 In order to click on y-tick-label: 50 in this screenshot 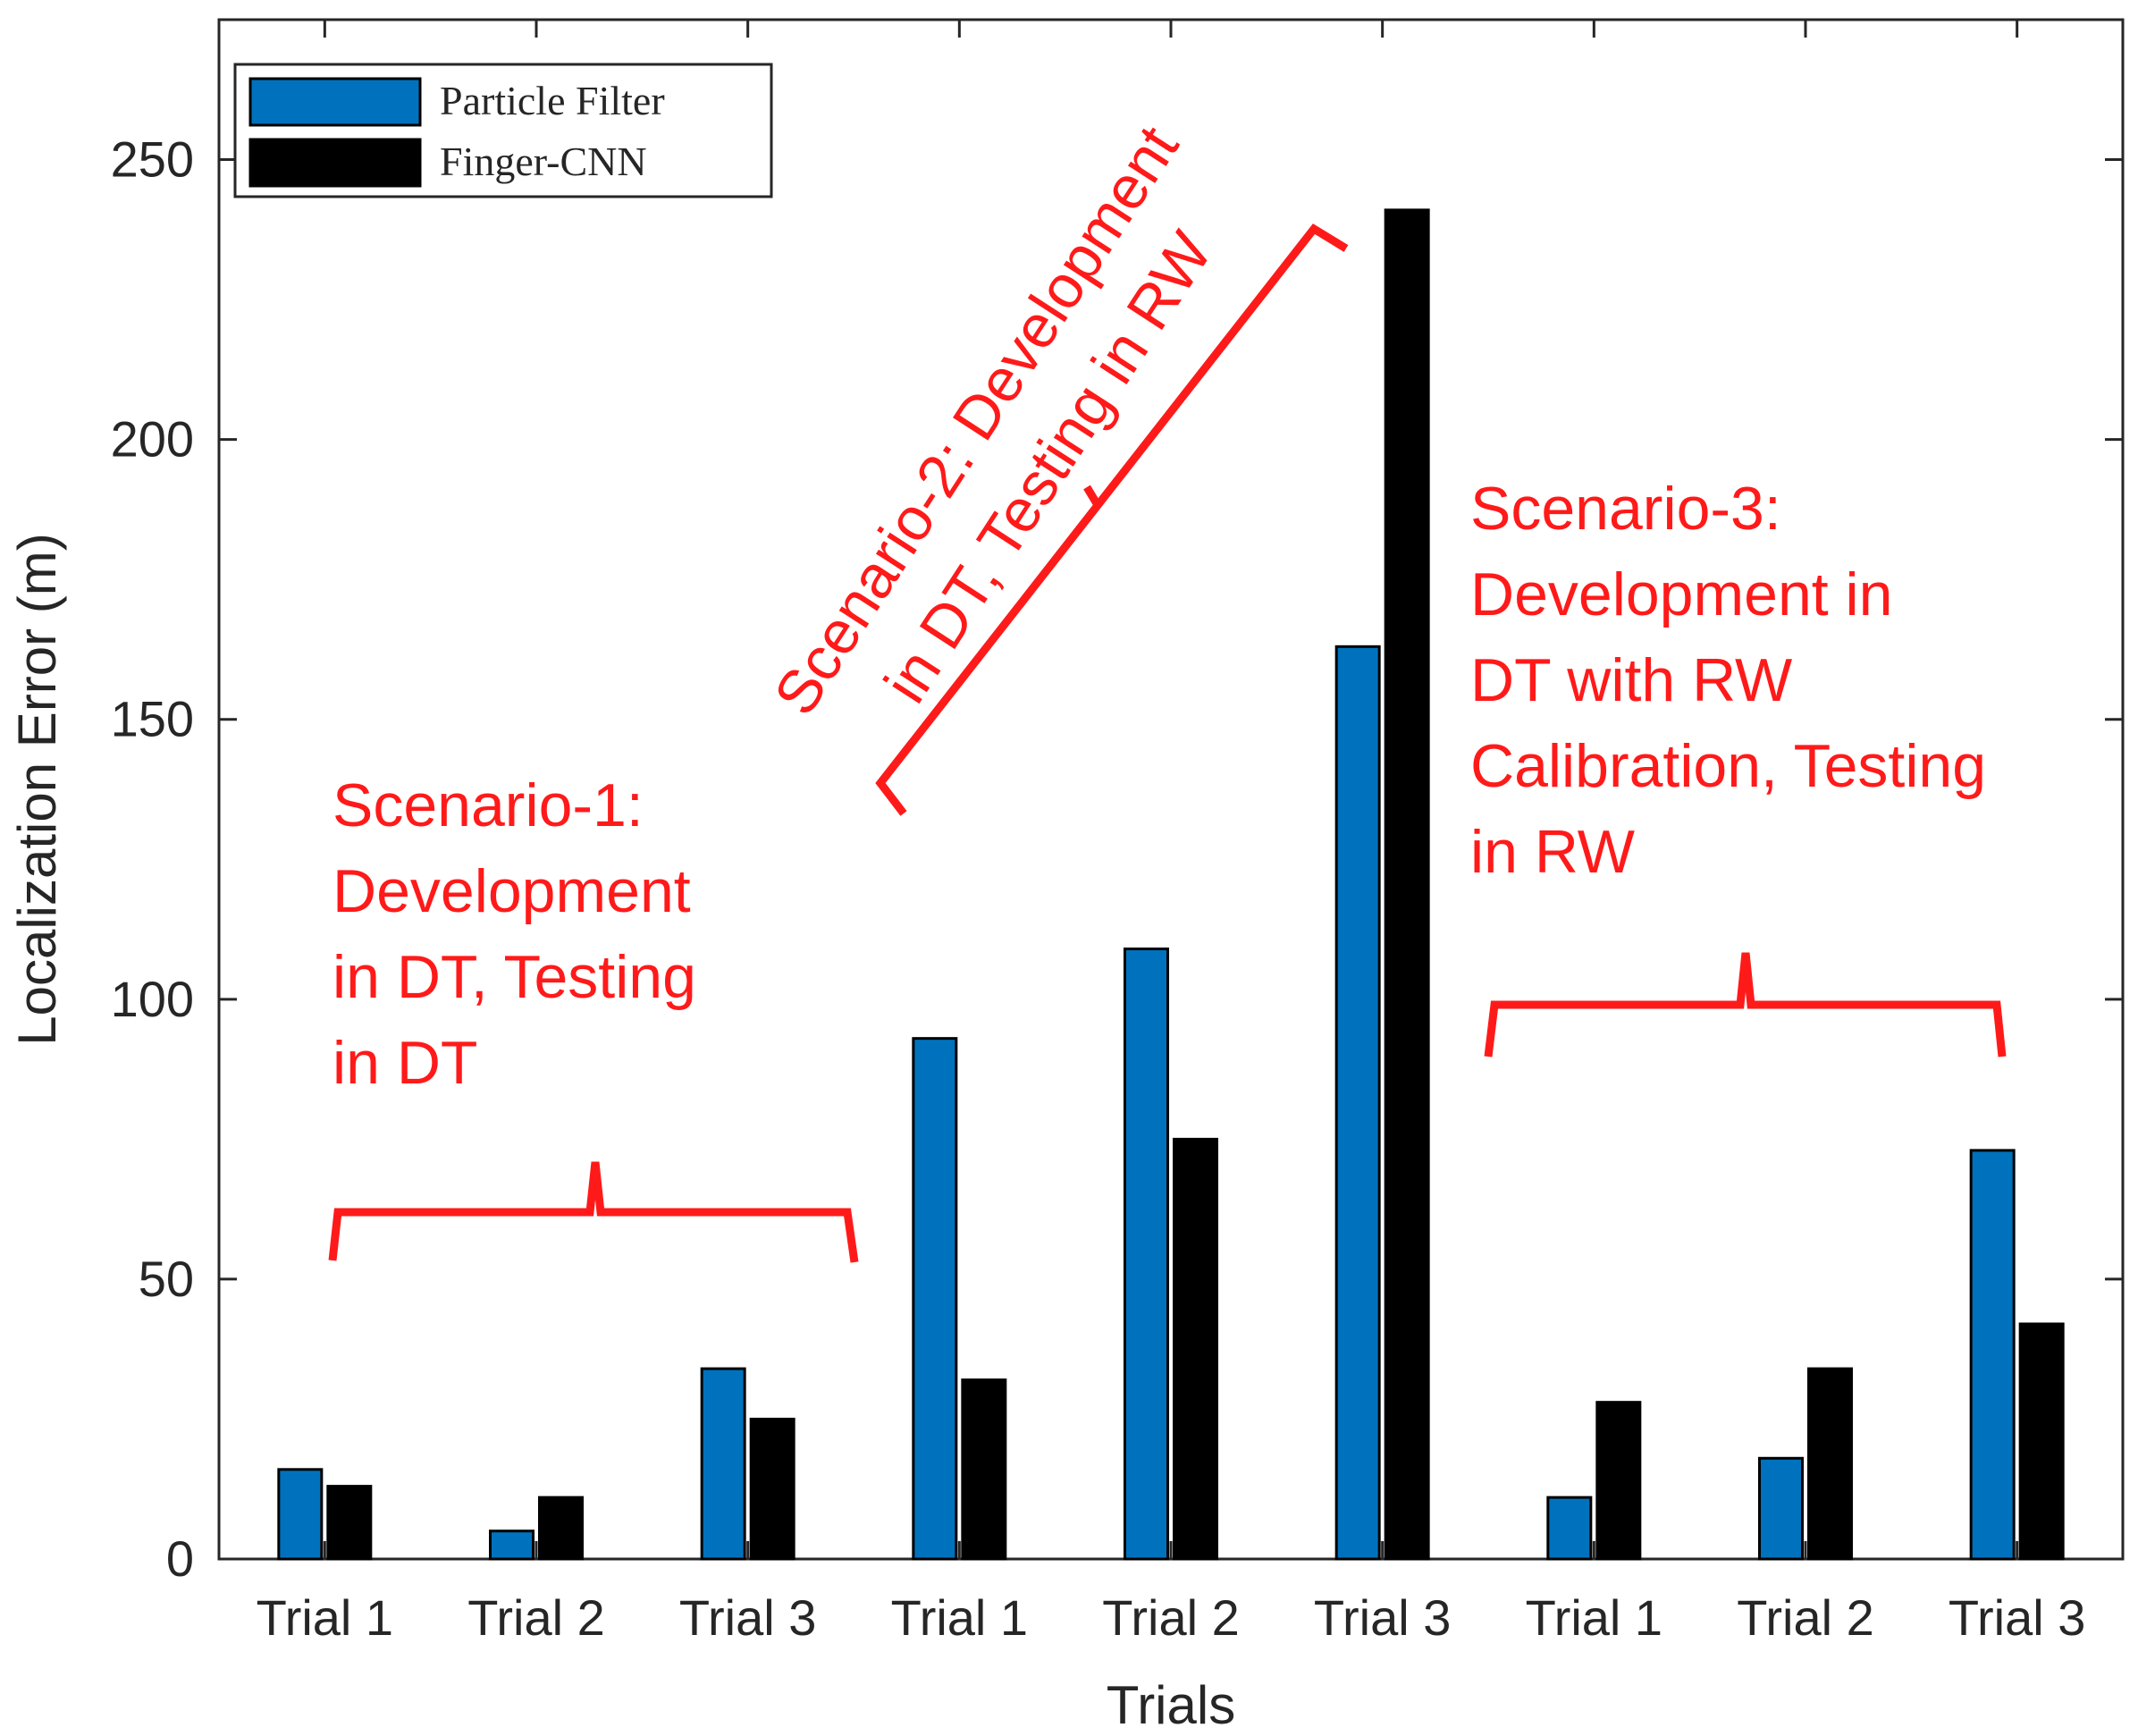, I will do `click(167, 1279)`.